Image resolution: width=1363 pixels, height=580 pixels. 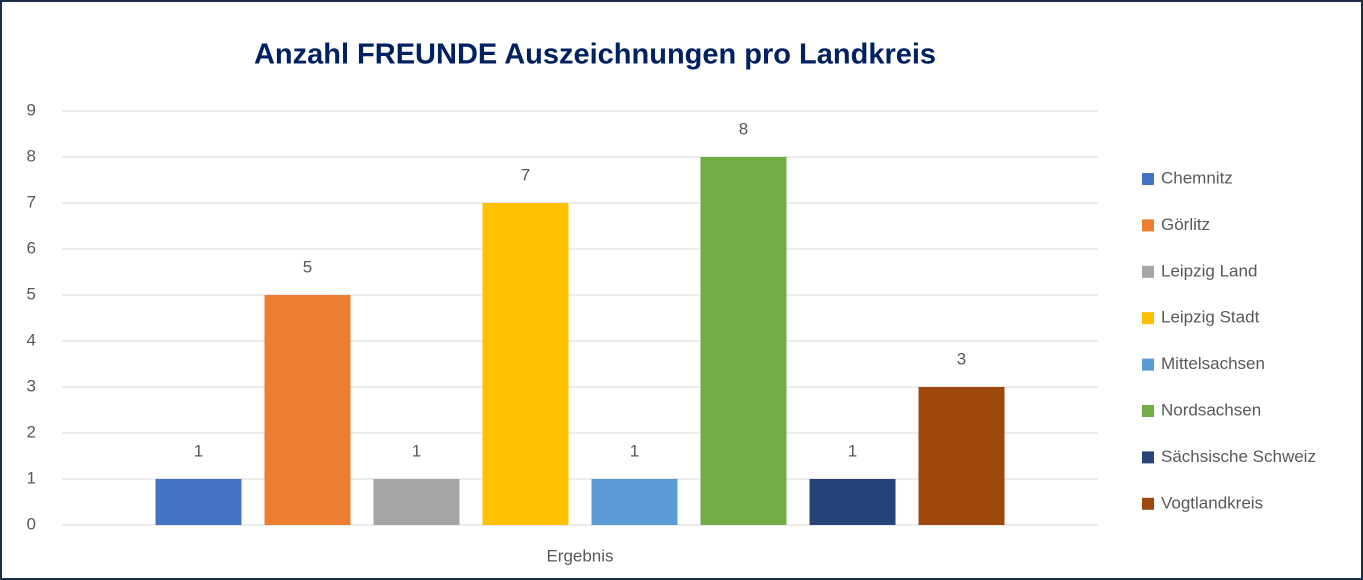 What do you see at coordinates (307, 266) in the screenshot?
I see `data-label: 5` at bounding box center [307, 266].